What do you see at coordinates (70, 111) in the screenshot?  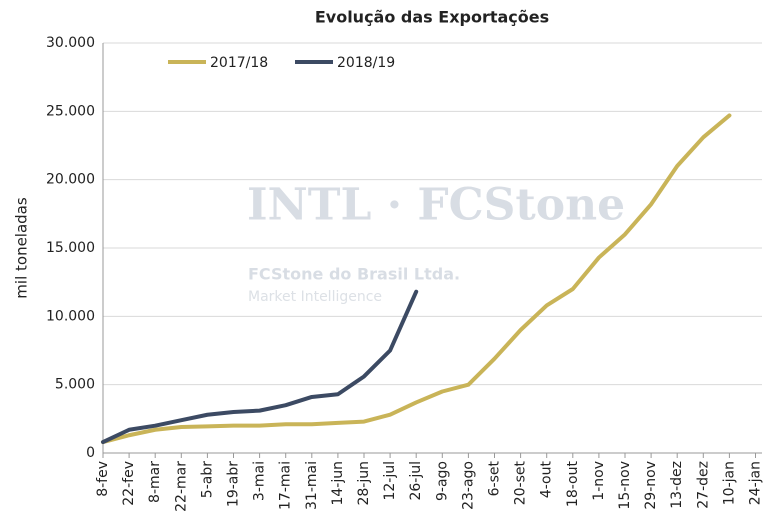 I see `y-tick-label: 25.000` at bounding box center [70, 111].